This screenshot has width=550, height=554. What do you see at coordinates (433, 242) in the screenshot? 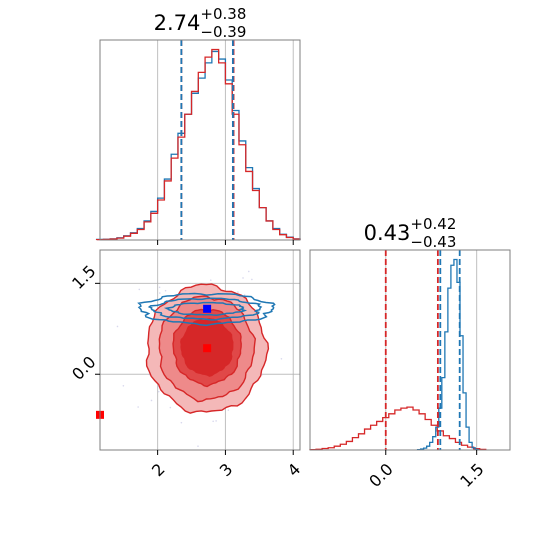
I see `p3-title-minus: −0.43` at bounding box center [433, 242].